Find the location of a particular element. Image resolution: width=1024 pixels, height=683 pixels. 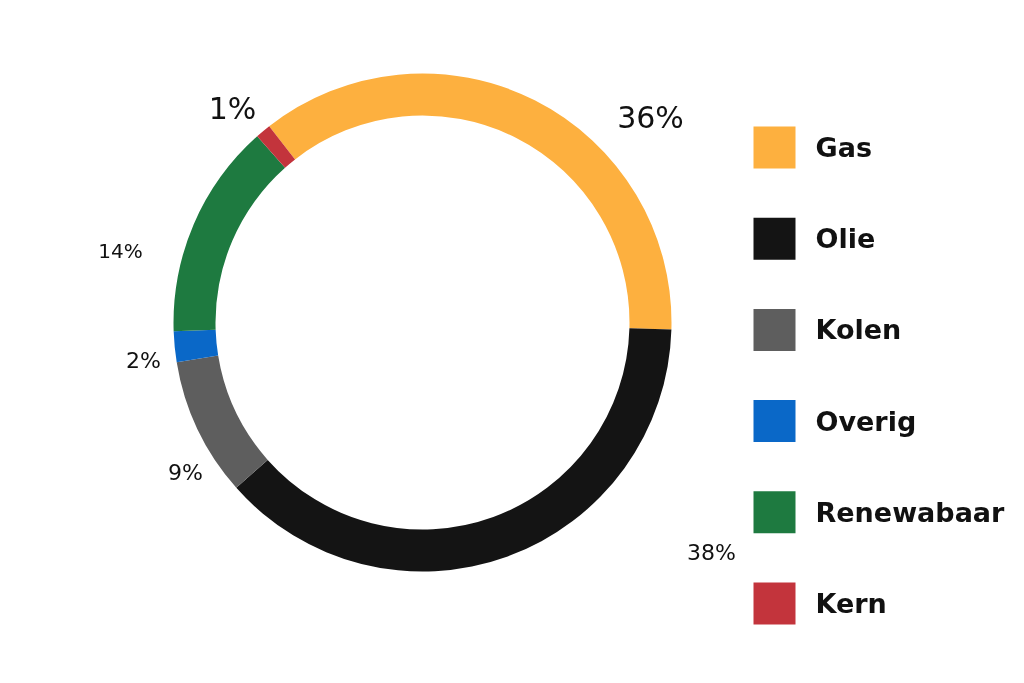

legend-label: Overig is located at coordinates (866, 421).